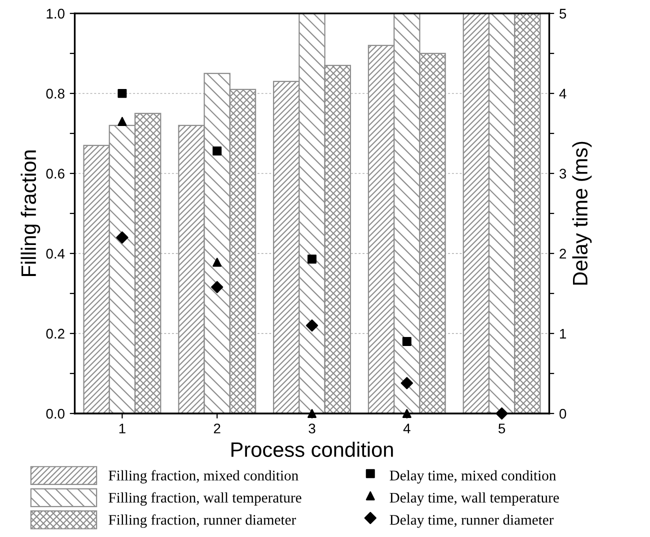 The image size is (650, 537). I want to click on legend-label: Filling fraction, mixed condition, so click(203, 477).